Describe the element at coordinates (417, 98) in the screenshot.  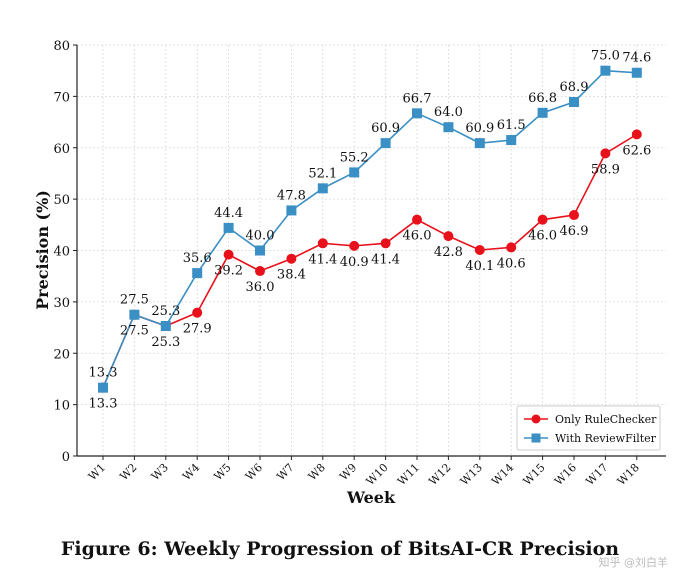
I see `data-label-reviewfilter: 66.7` at that location.